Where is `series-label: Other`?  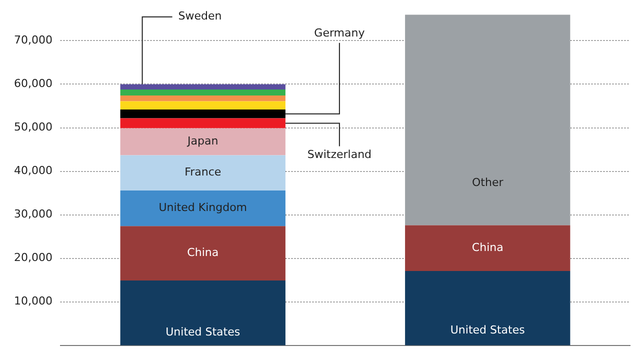
series-label: Other is located at coordinates (488, 182).